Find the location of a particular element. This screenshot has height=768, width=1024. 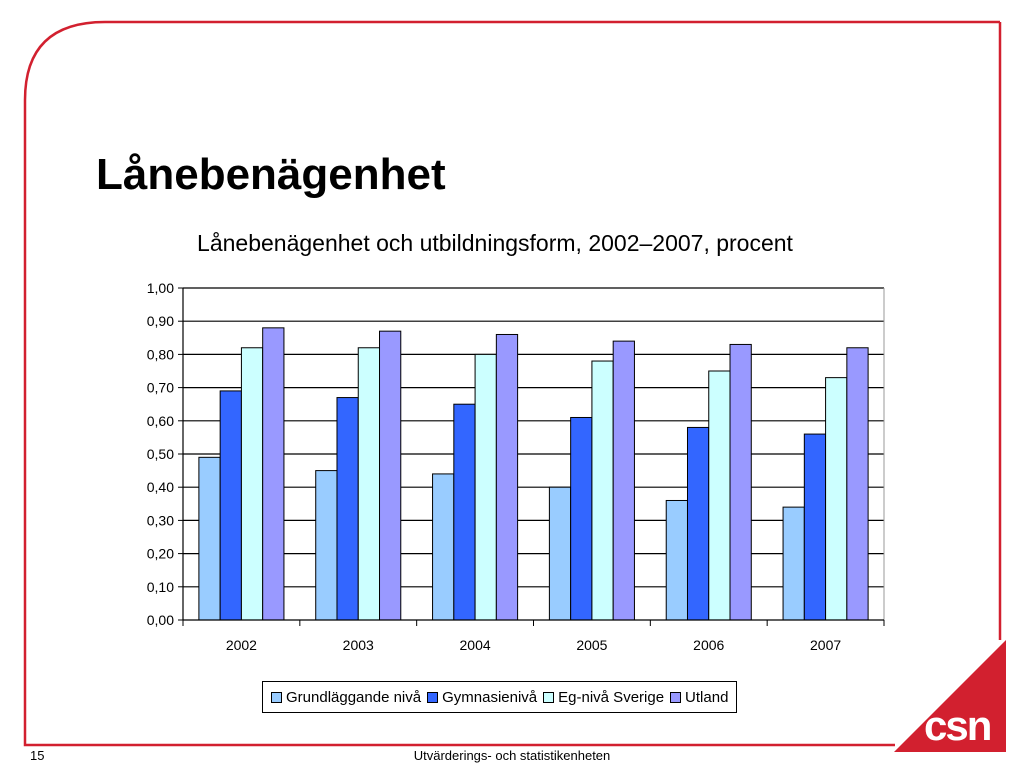

y-tick-label: 0,50 is located at coordinates (160, 454).